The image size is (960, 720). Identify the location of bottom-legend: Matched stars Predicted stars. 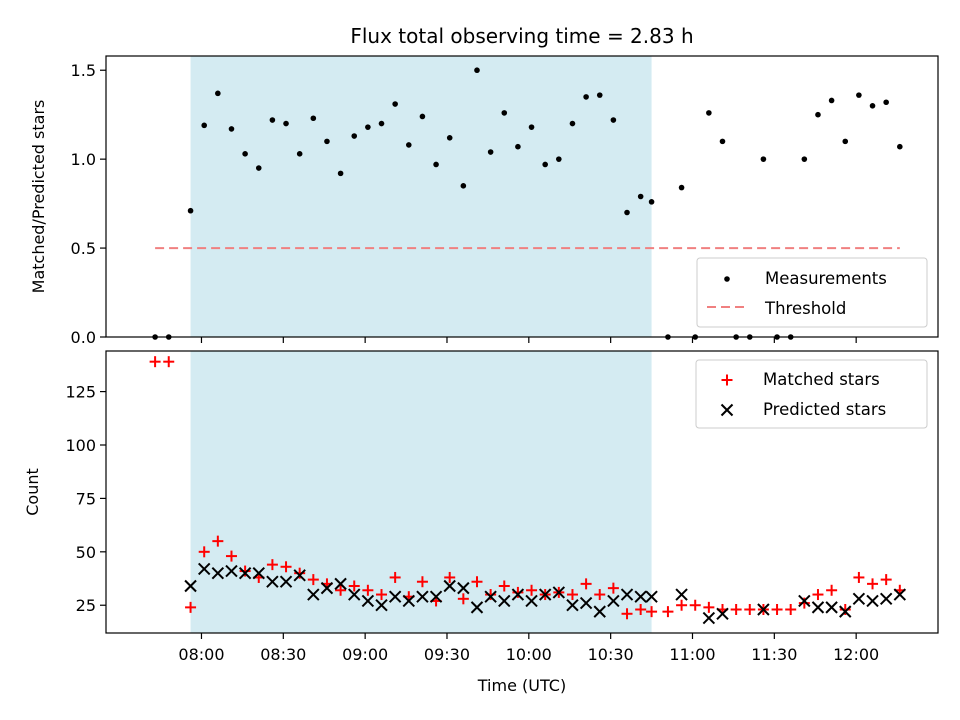
(811, 394).